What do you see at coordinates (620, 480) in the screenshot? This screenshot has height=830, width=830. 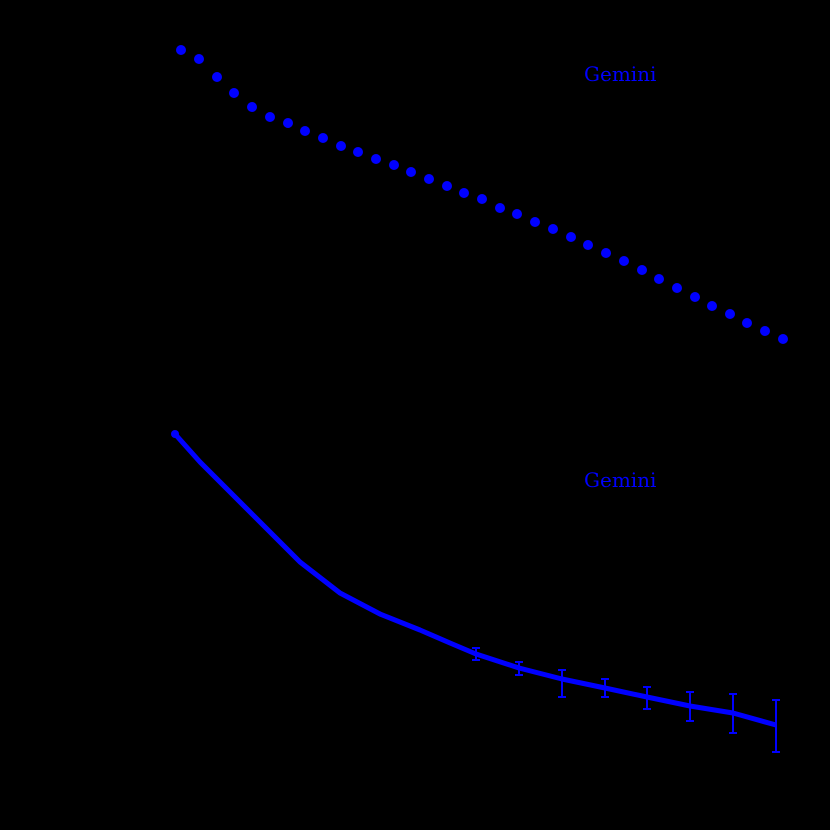 I see `panel-bottom-label: Gemini` at bounding box center [620, 480].